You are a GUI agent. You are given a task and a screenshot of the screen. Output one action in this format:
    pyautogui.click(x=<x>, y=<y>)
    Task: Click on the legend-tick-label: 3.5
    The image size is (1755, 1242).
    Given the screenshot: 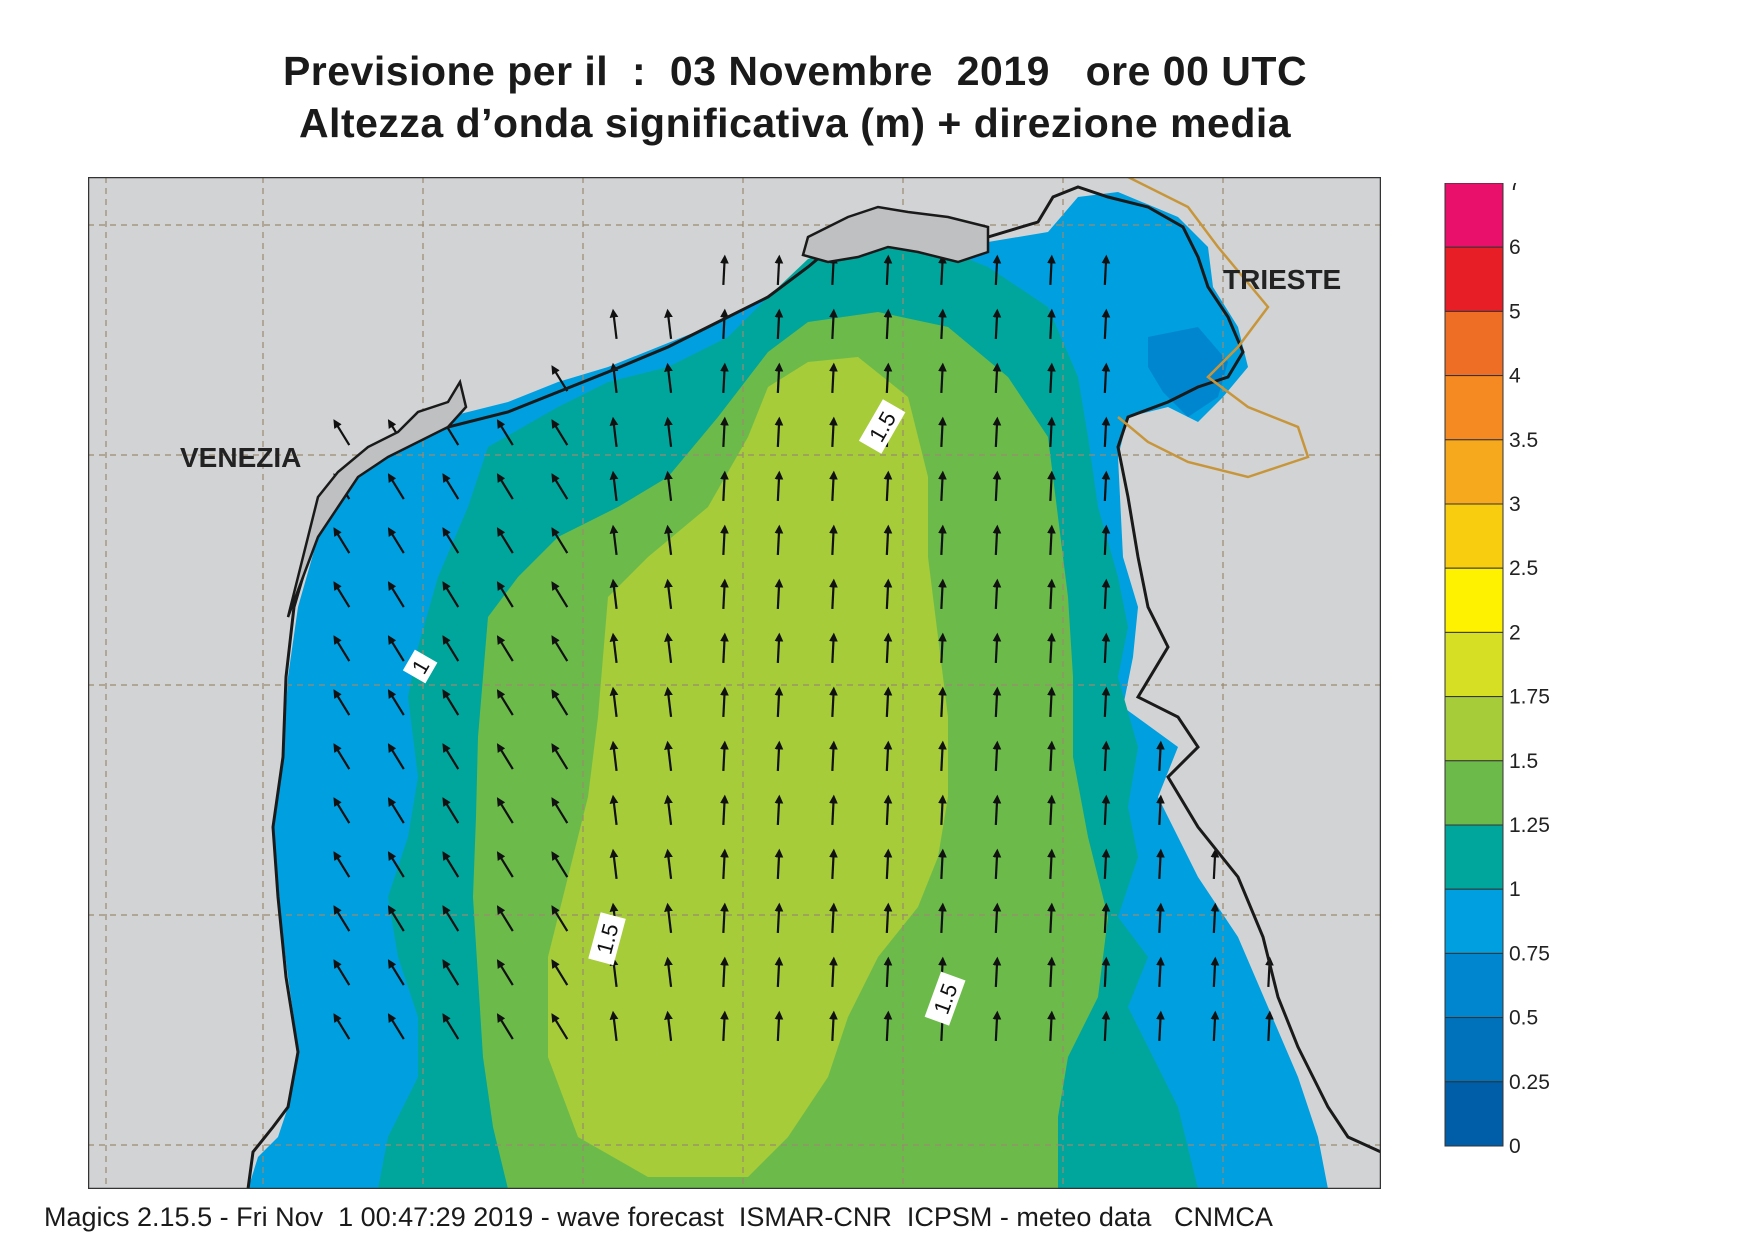 What is the action you would take?
    pyautogui.click(x=1523, y=440)
    